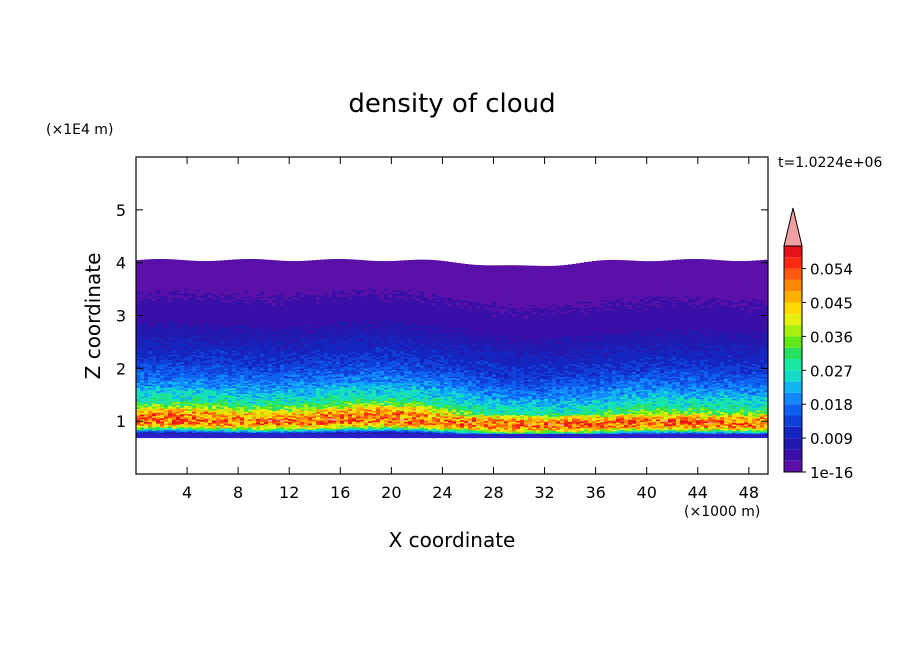 This screenshot has height=654, width=904. I want to click on x-tick-label: 12, so click(289, 492).